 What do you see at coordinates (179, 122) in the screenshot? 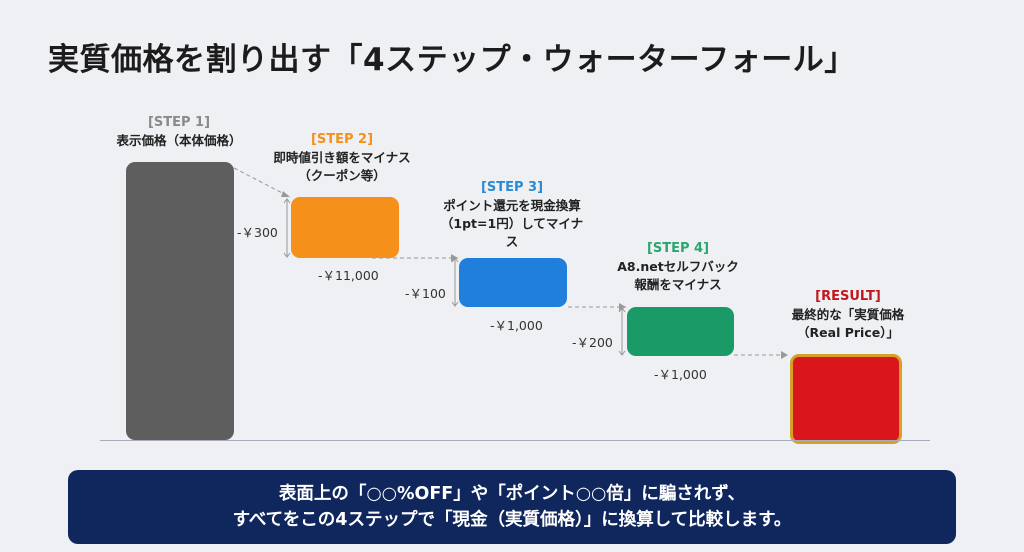
I see `step1-tag: [STEP 1]` at bounding box center [179, 122].